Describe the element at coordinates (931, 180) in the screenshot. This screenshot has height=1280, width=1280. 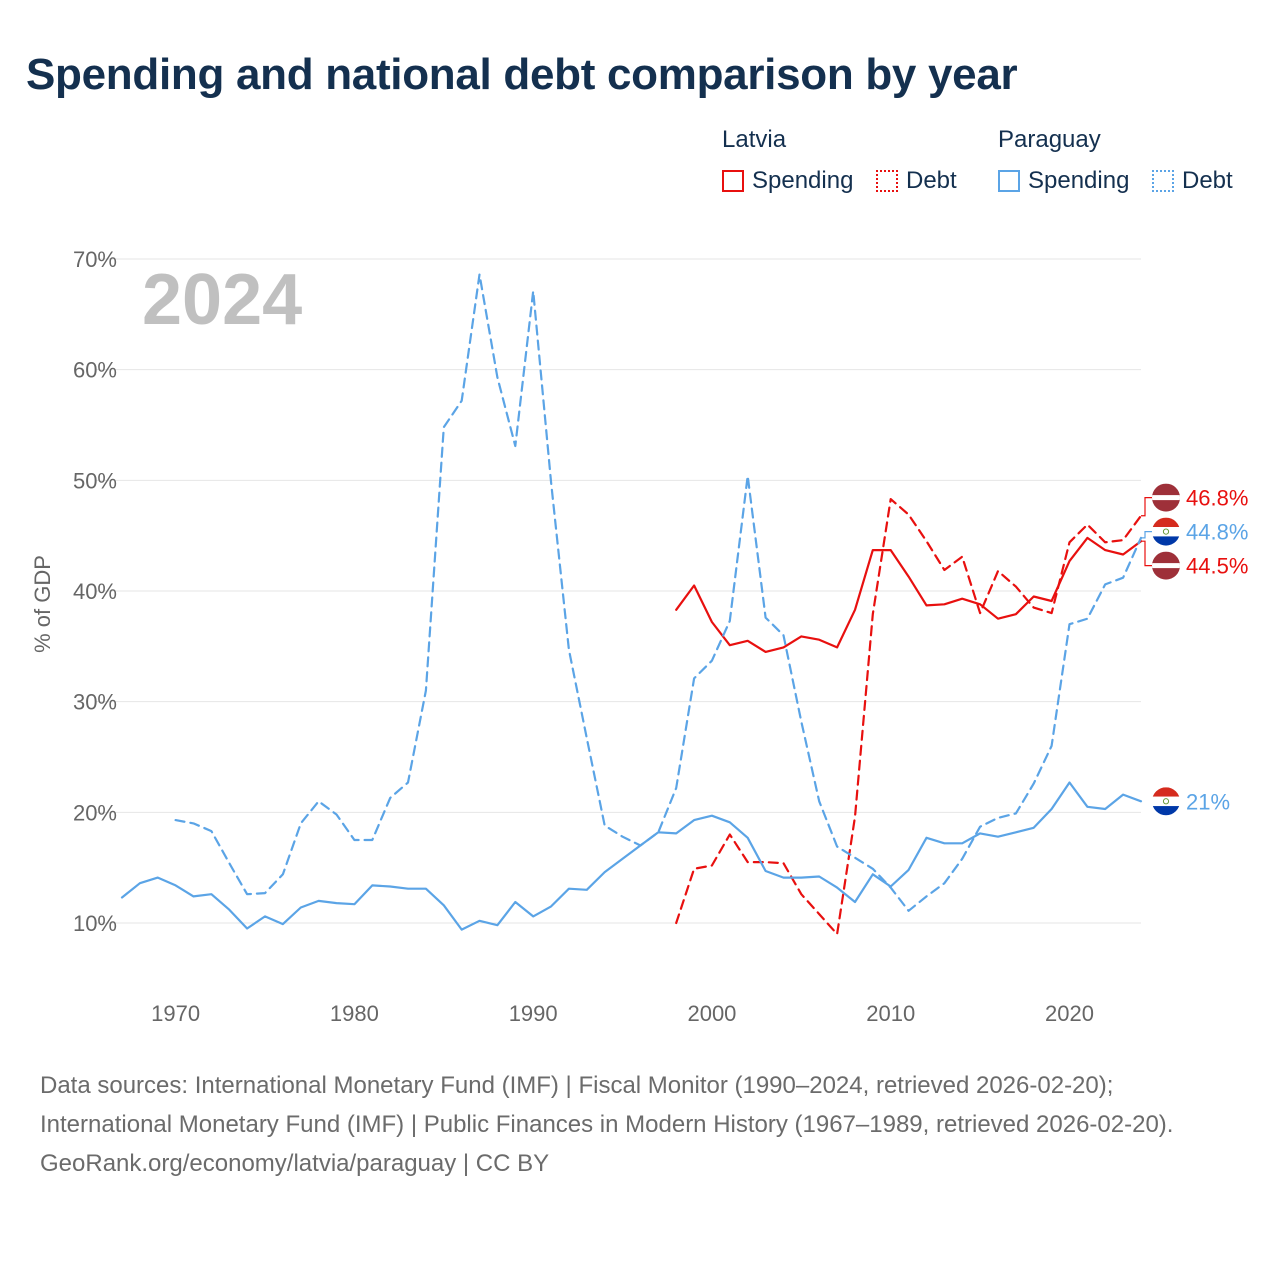
I see `legend-latvia-debt-label: Debt` at that location.